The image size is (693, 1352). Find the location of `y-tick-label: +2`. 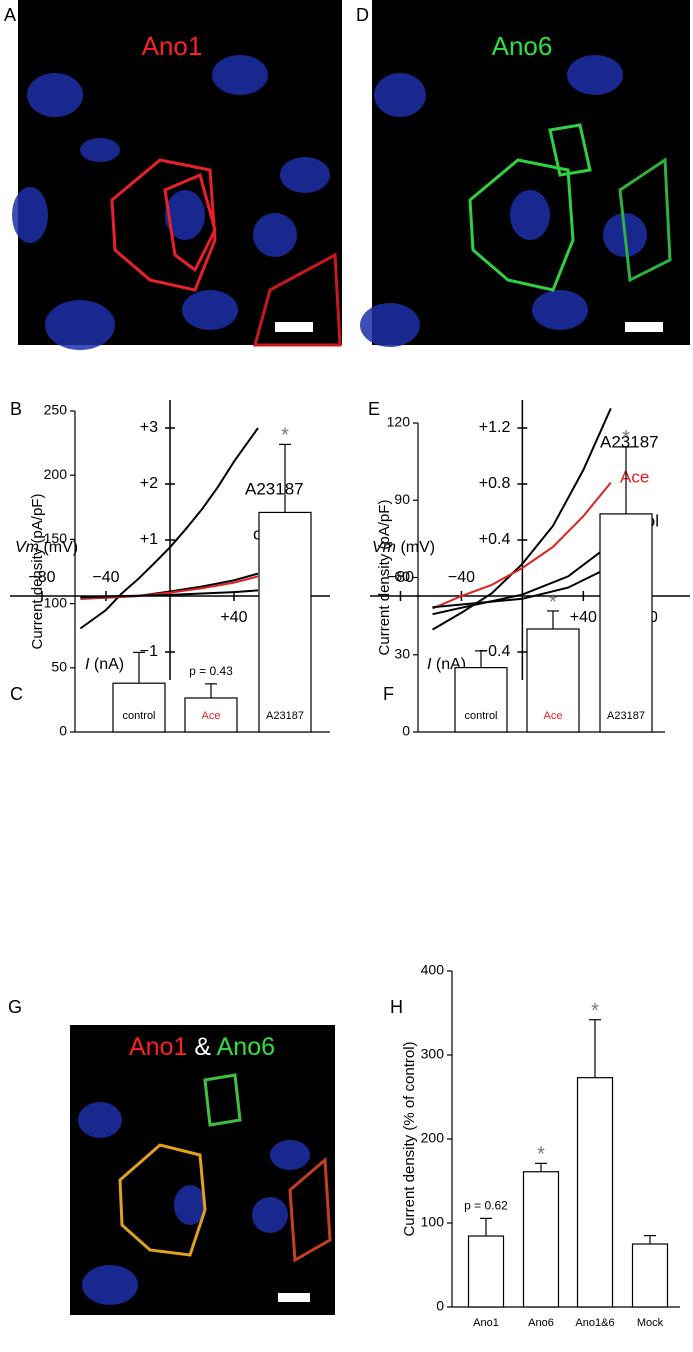

y-tick-label: +2 is located at coordinates (149, 483).